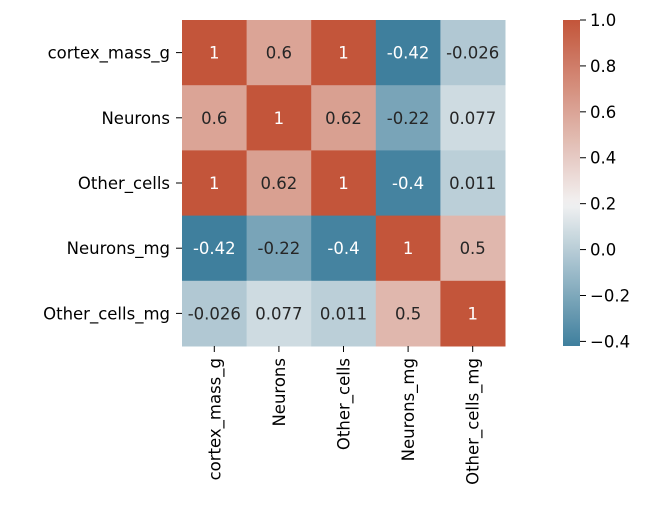  I want to click on colorbar-tick-label: 0.2, so click(603, 204).